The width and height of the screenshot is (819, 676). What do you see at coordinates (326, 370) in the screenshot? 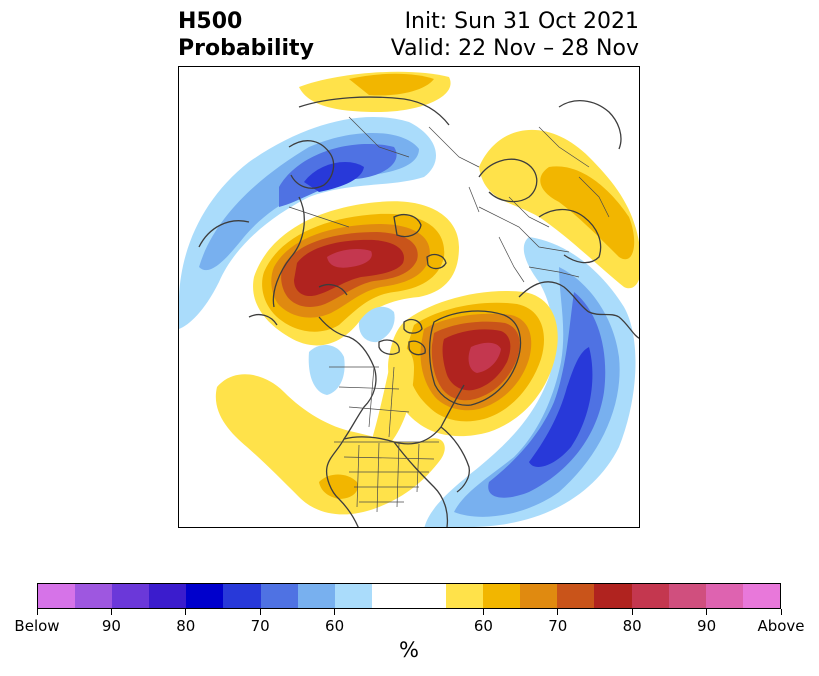
I see `blue-field-alaska` at bounding box center [326, 370].